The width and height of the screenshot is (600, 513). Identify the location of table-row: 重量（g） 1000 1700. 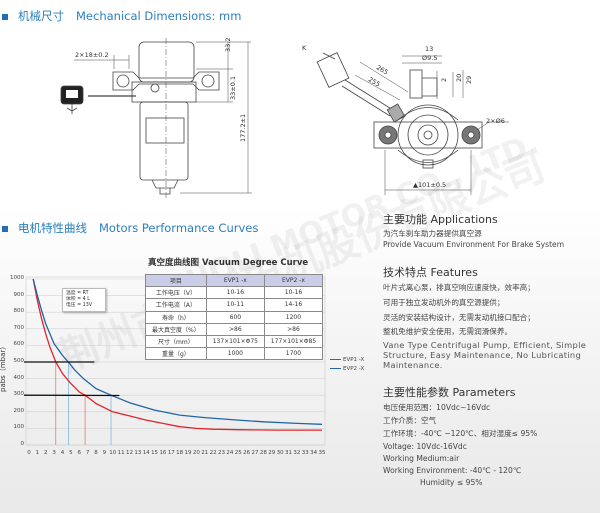
(234, 354).